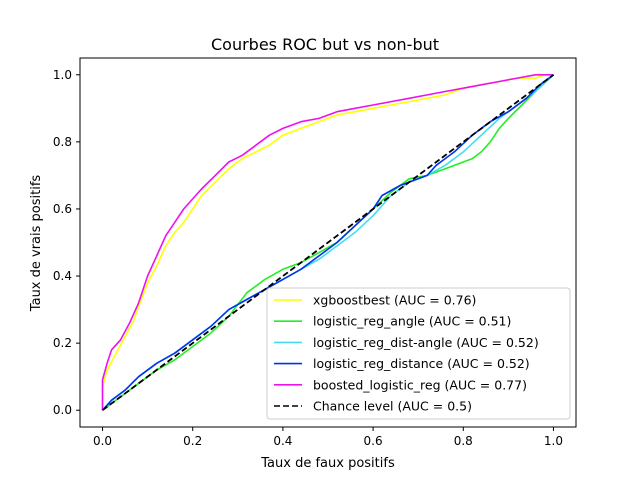 The image size is (640, 480). I want to click on y-tick-label: 0.2, so click(62, 343).